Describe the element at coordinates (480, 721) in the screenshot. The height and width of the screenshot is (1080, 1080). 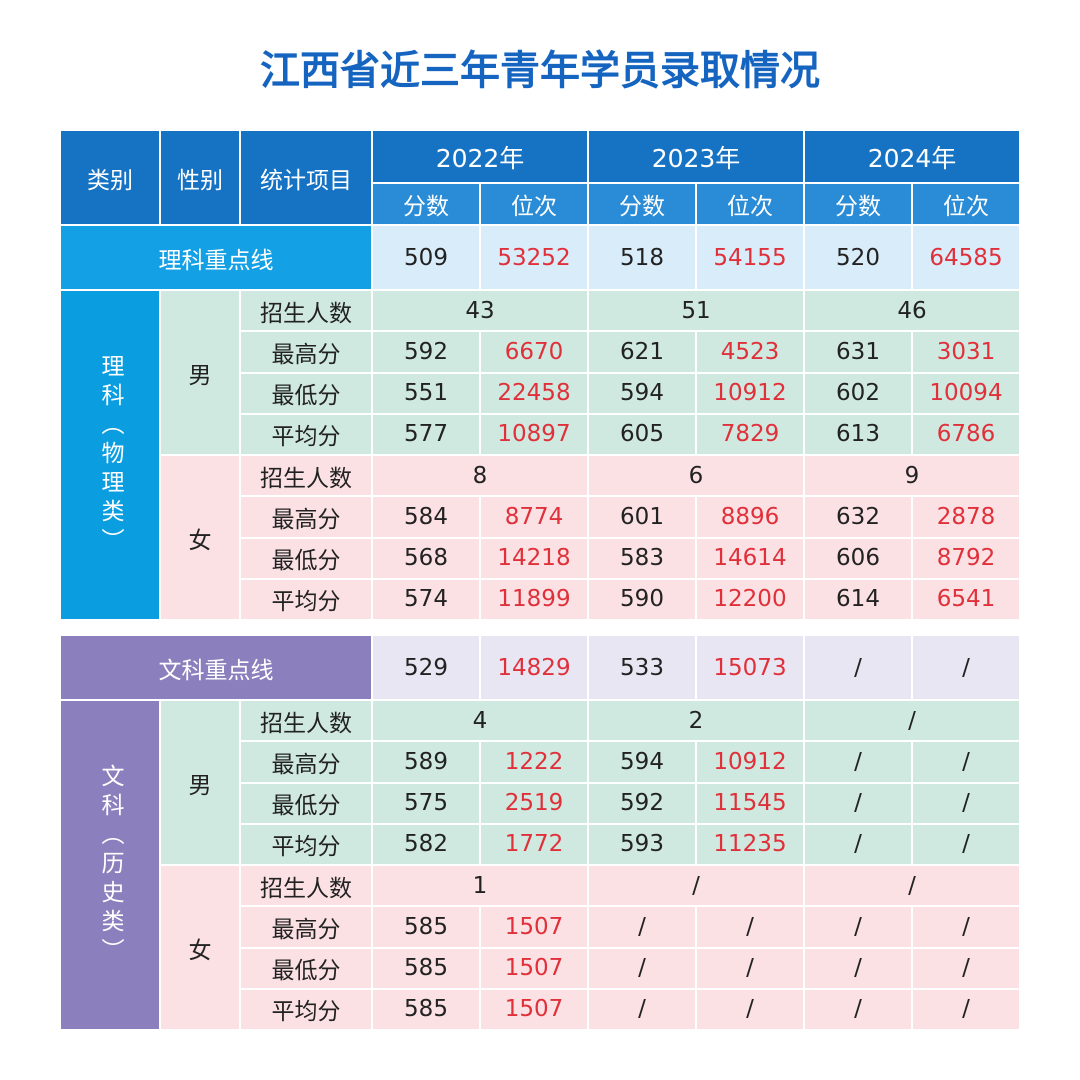
I see `value: 4` at that location.